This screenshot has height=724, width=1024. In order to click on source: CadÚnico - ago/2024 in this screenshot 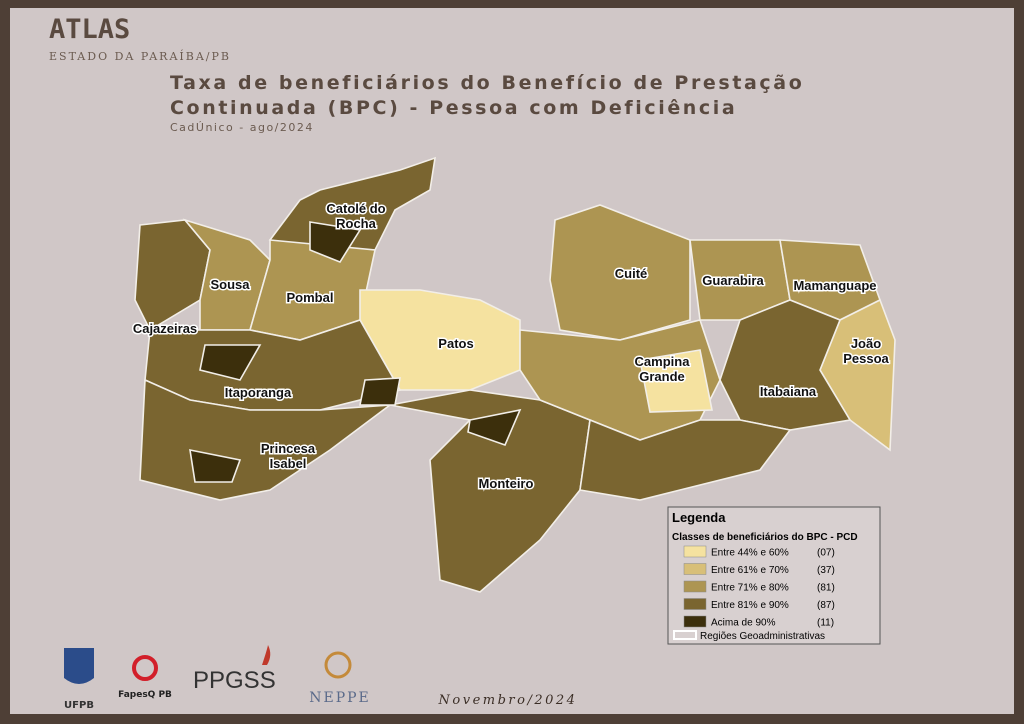, I will do `click(242, 127)`.